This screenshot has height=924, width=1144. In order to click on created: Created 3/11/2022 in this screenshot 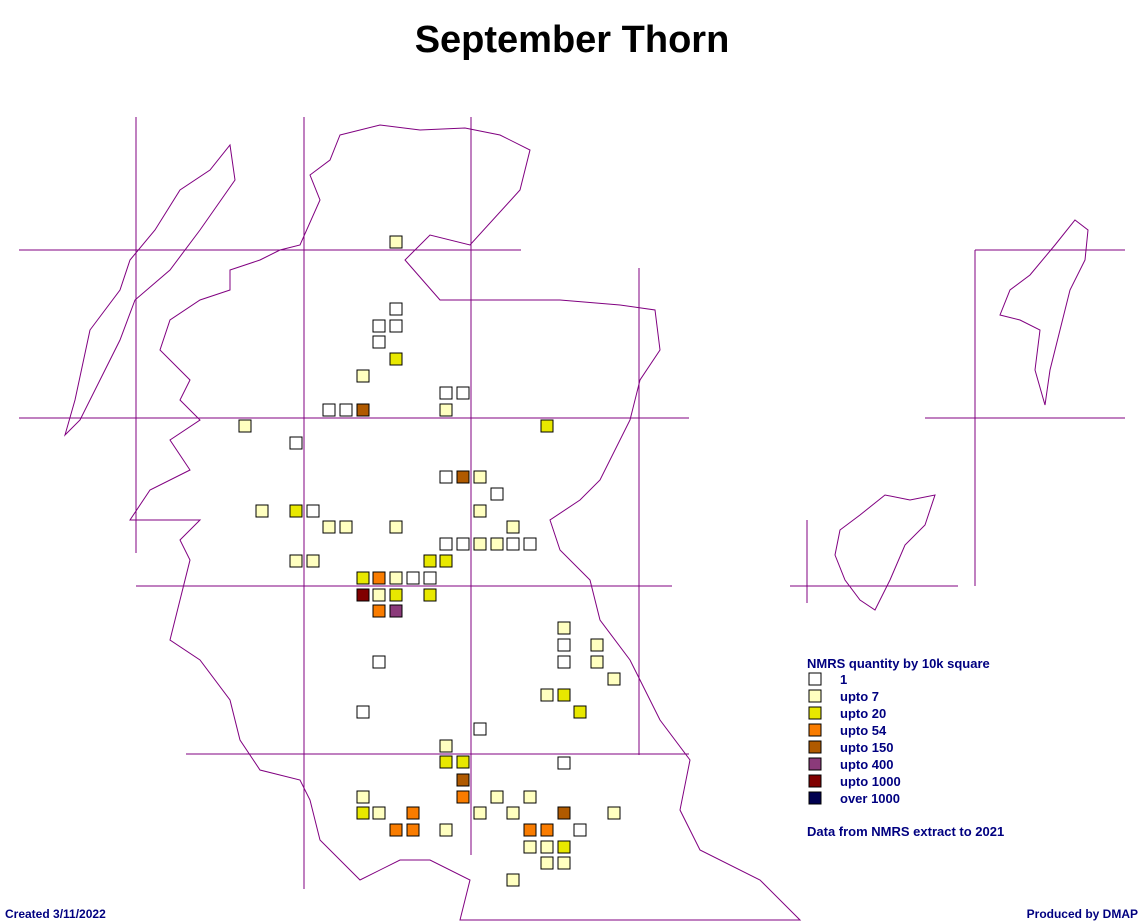, I will do `click(55, 914)`.